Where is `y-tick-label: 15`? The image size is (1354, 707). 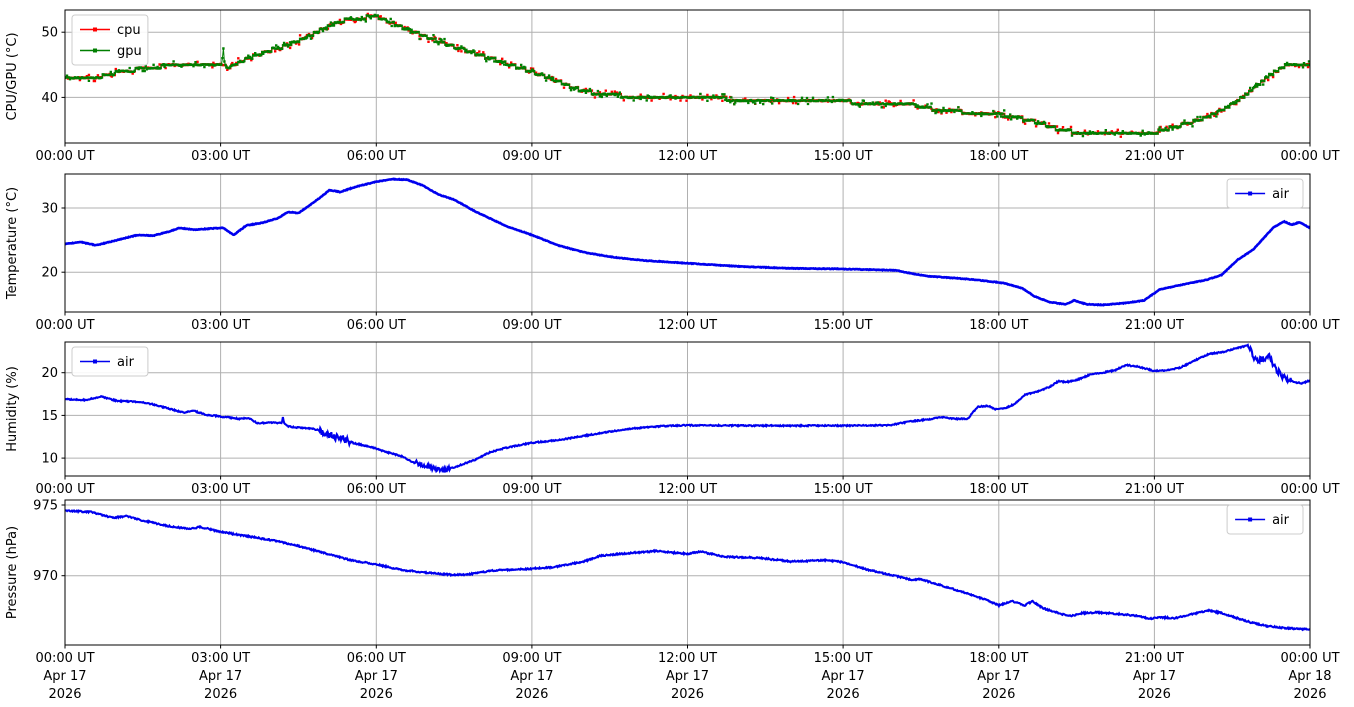 y-tick-label: 15 is located at coordinates (49, 416).